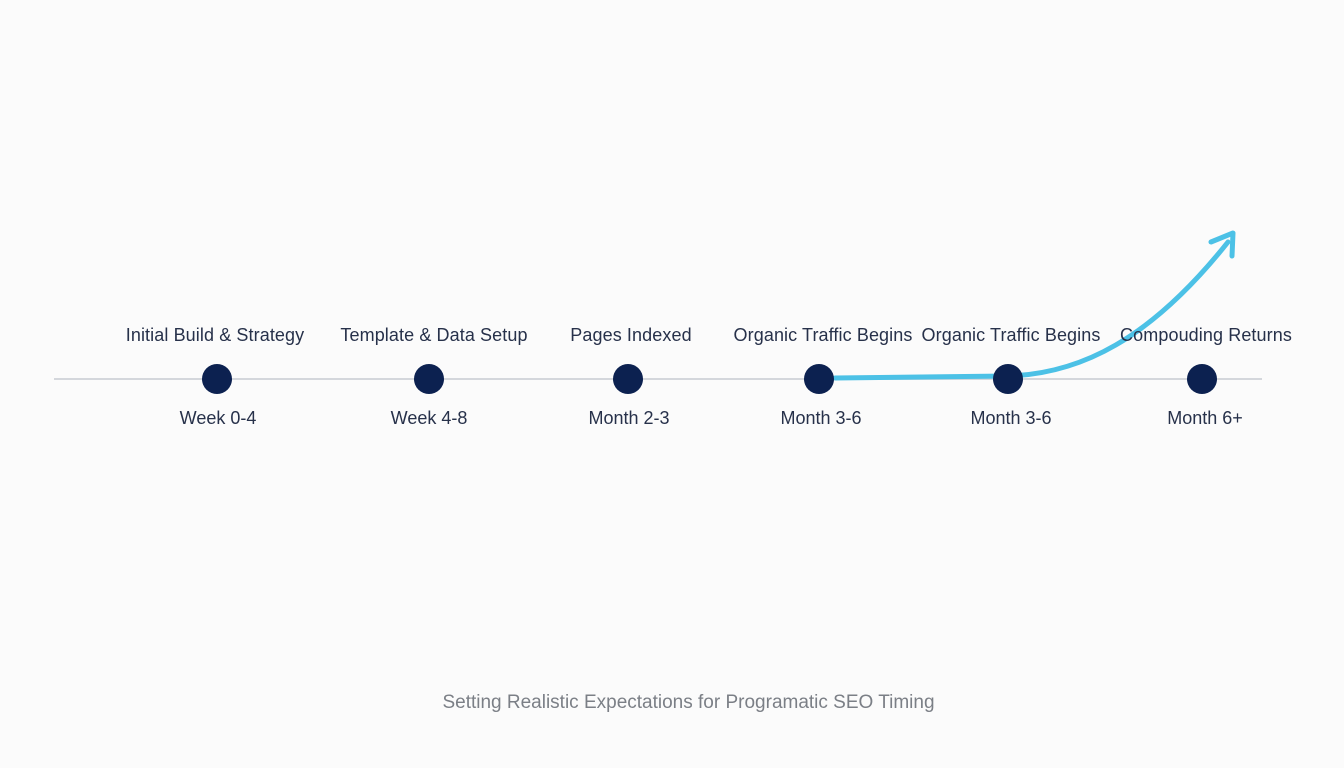 This screenshot has height=768, width=1344. Describe the element at coordinates (215, 335) in the screenshot. I see `milestone-label-1: Initial Build & Strategy` at that location.